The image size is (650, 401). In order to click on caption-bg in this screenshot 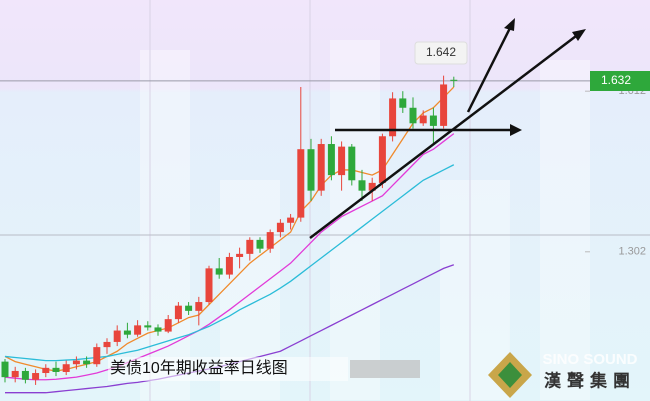, I will do `click(228, 369)`.